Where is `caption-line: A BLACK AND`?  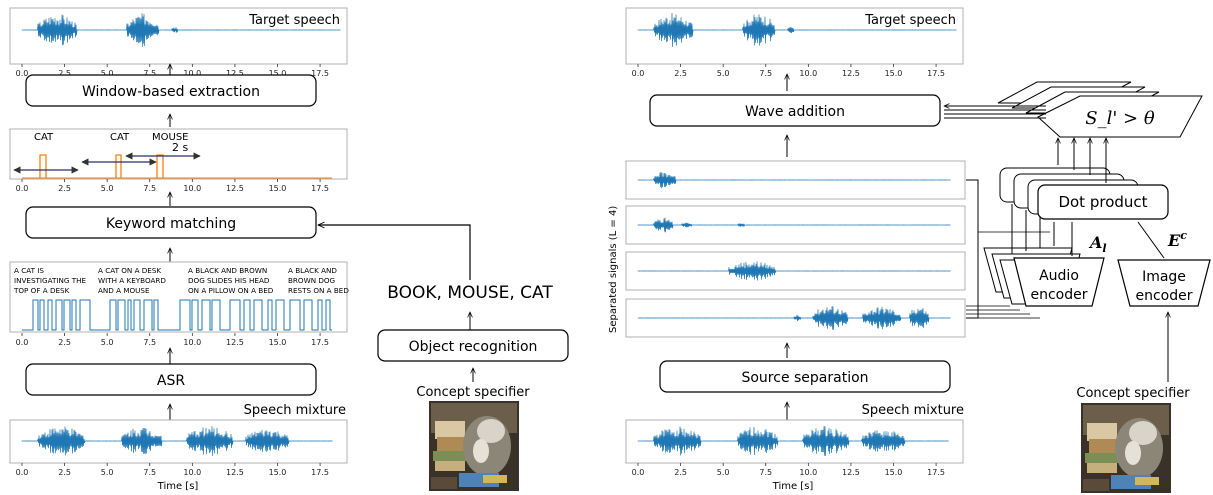 caption-line: A BLACK AND is located at coordinates (312, 270).